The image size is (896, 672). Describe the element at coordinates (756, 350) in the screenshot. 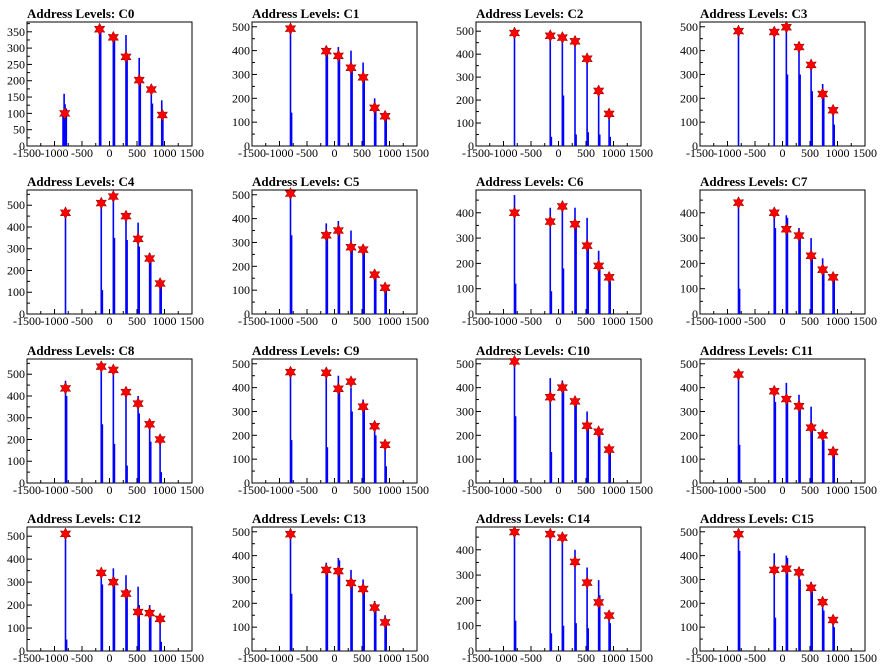

I see `chart-title: Address Levels: C11` at that location.